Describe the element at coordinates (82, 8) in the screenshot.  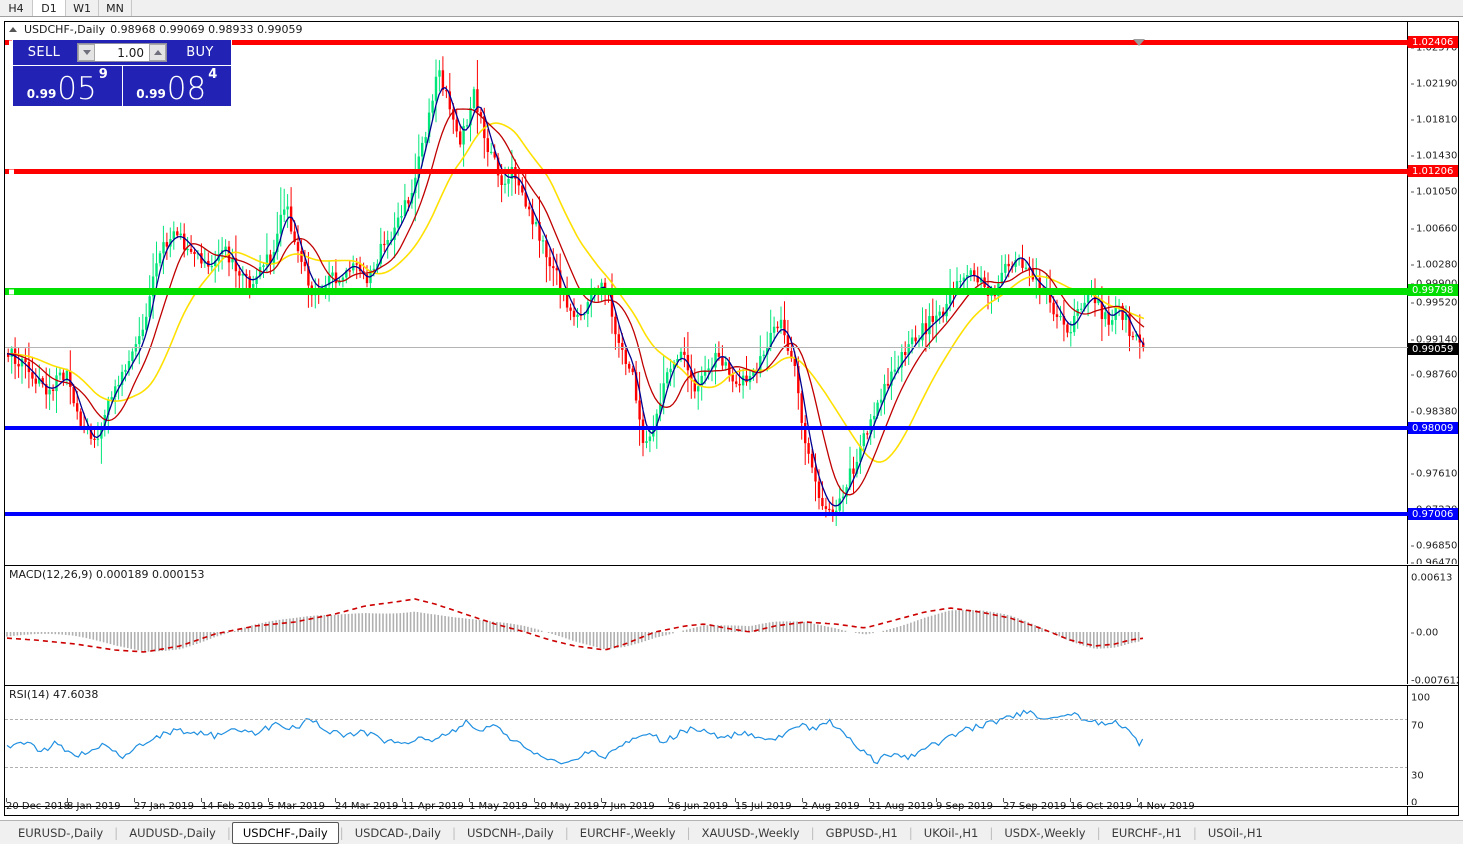
I see `timeframe-w1: W1` at that location.